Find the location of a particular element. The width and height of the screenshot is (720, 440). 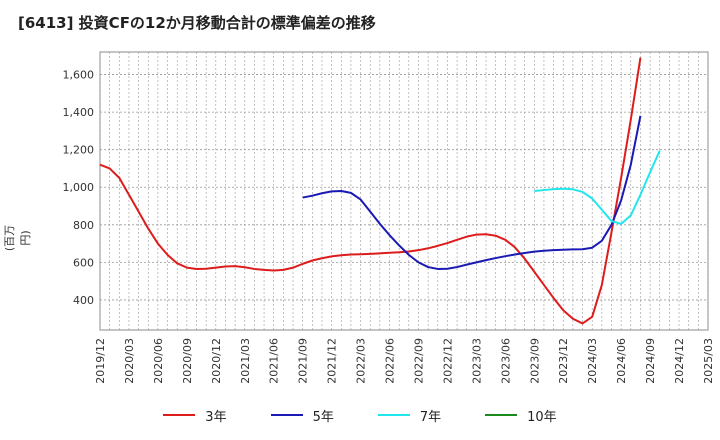

y-tick-label: 600 is located at coordinates (83, 262).